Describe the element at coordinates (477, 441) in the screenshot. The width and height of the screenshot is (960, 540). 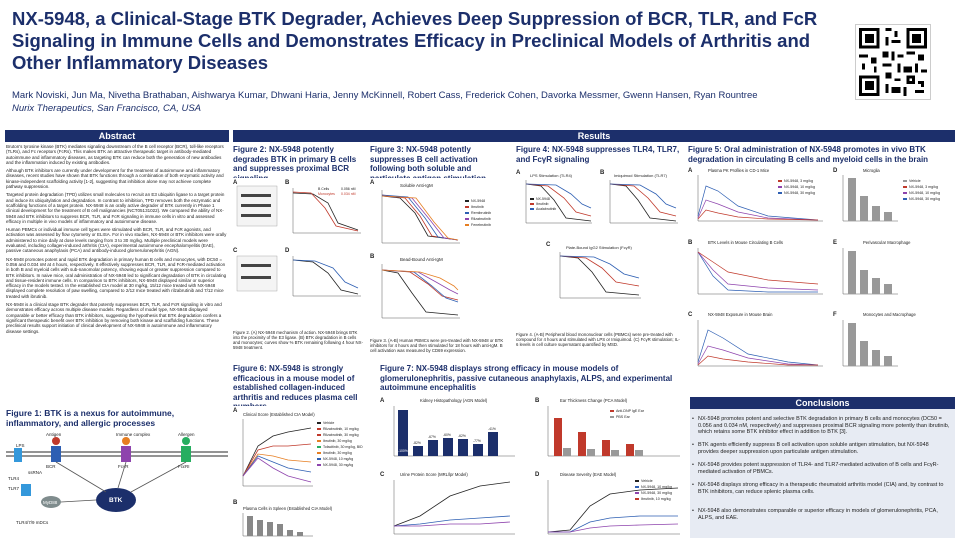
I see `fig7-bar-pct: -77%` at that location.